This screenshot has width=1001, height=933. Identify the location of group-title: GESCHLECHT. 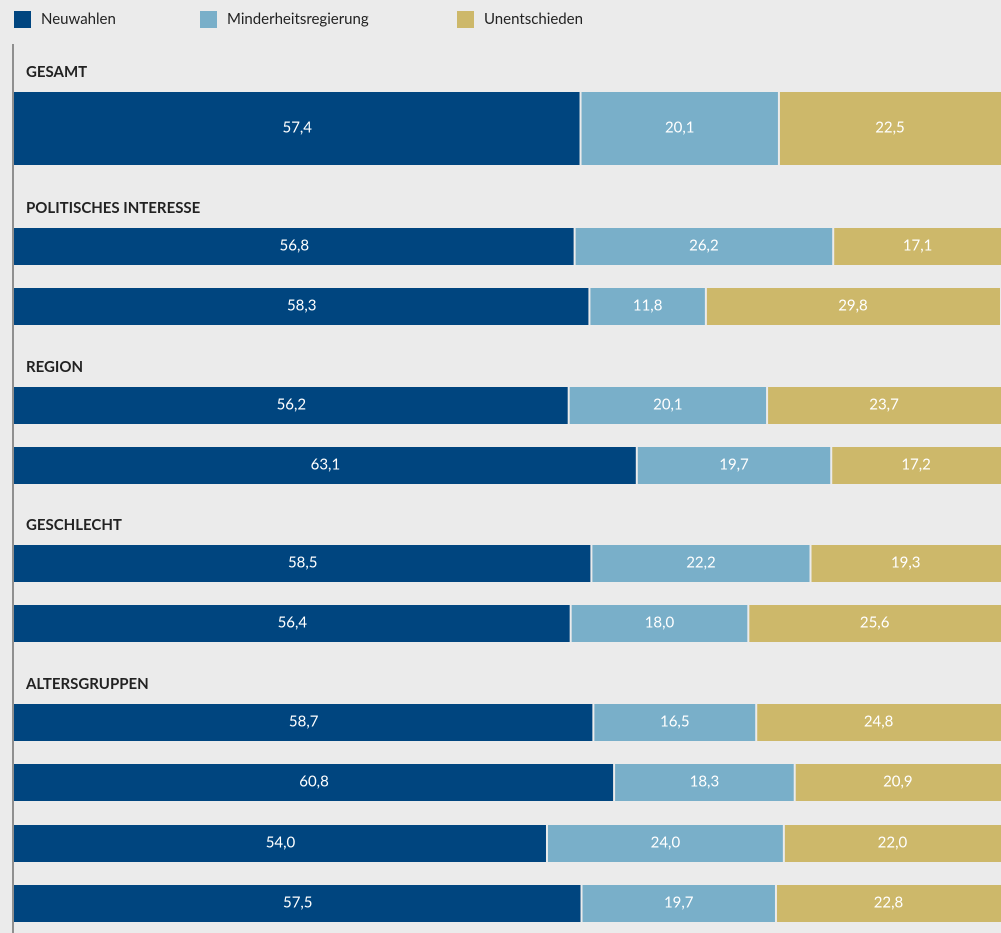
(74, 525).